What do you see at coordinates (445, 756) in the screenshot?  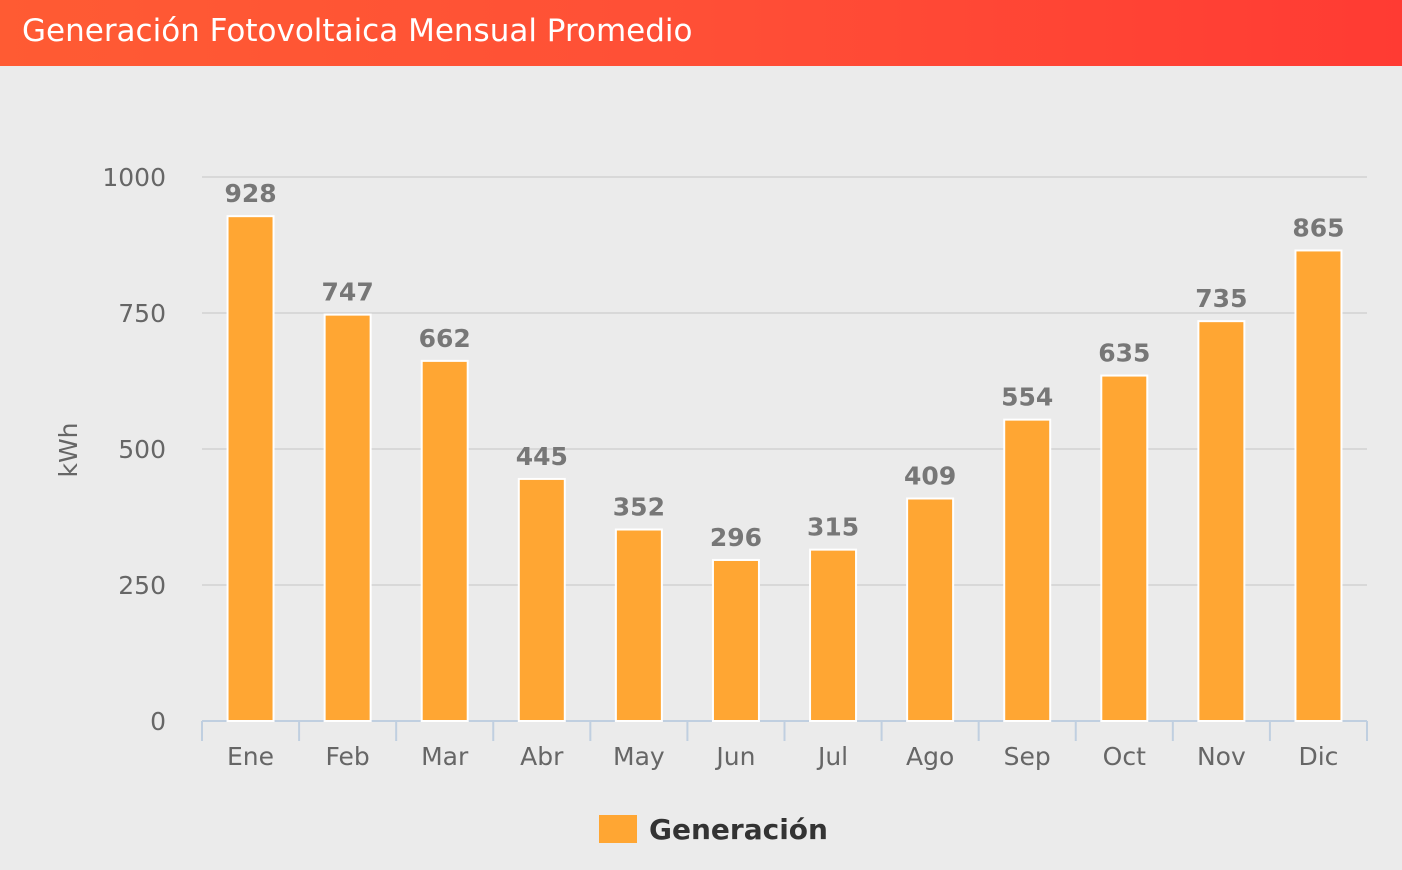 I see `x-tick-label: Mar` at bounding box center [445, 756].